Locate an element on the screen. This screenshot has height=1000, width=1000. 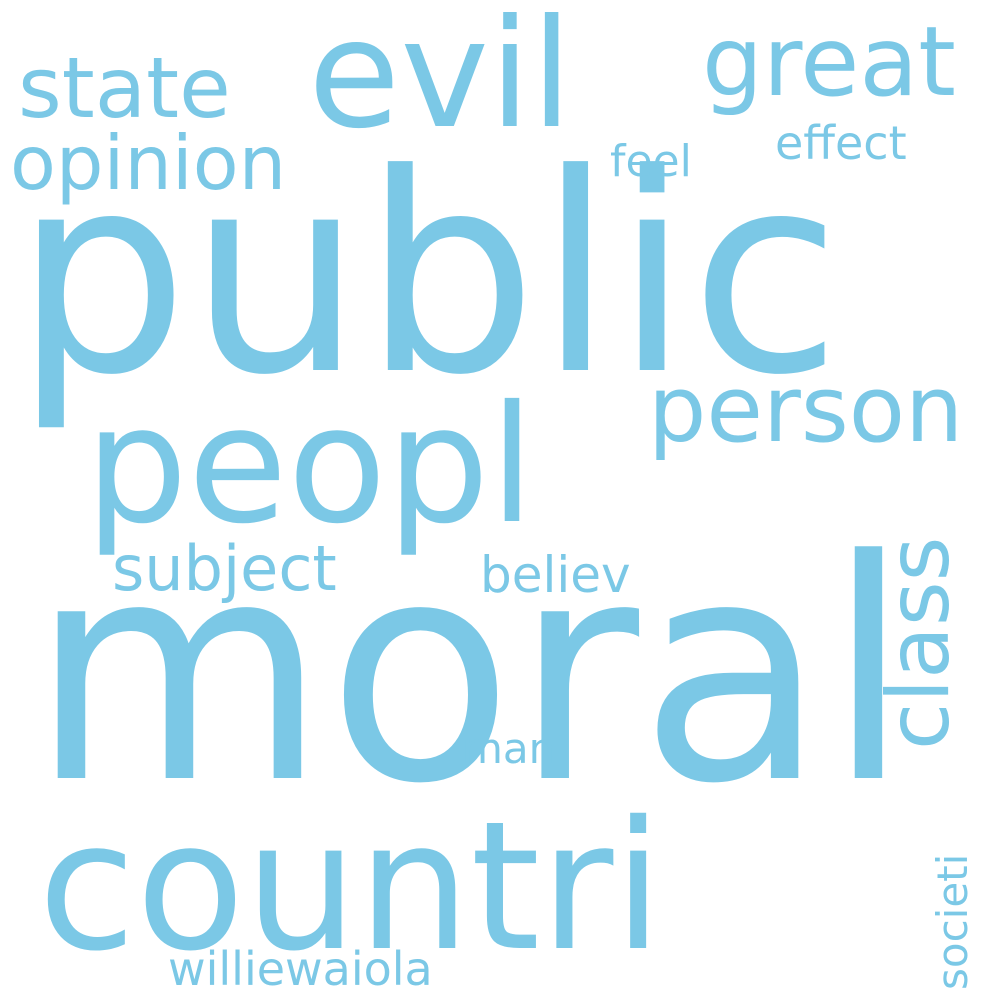
word-societi: societi is located at coordinates (952, 921).